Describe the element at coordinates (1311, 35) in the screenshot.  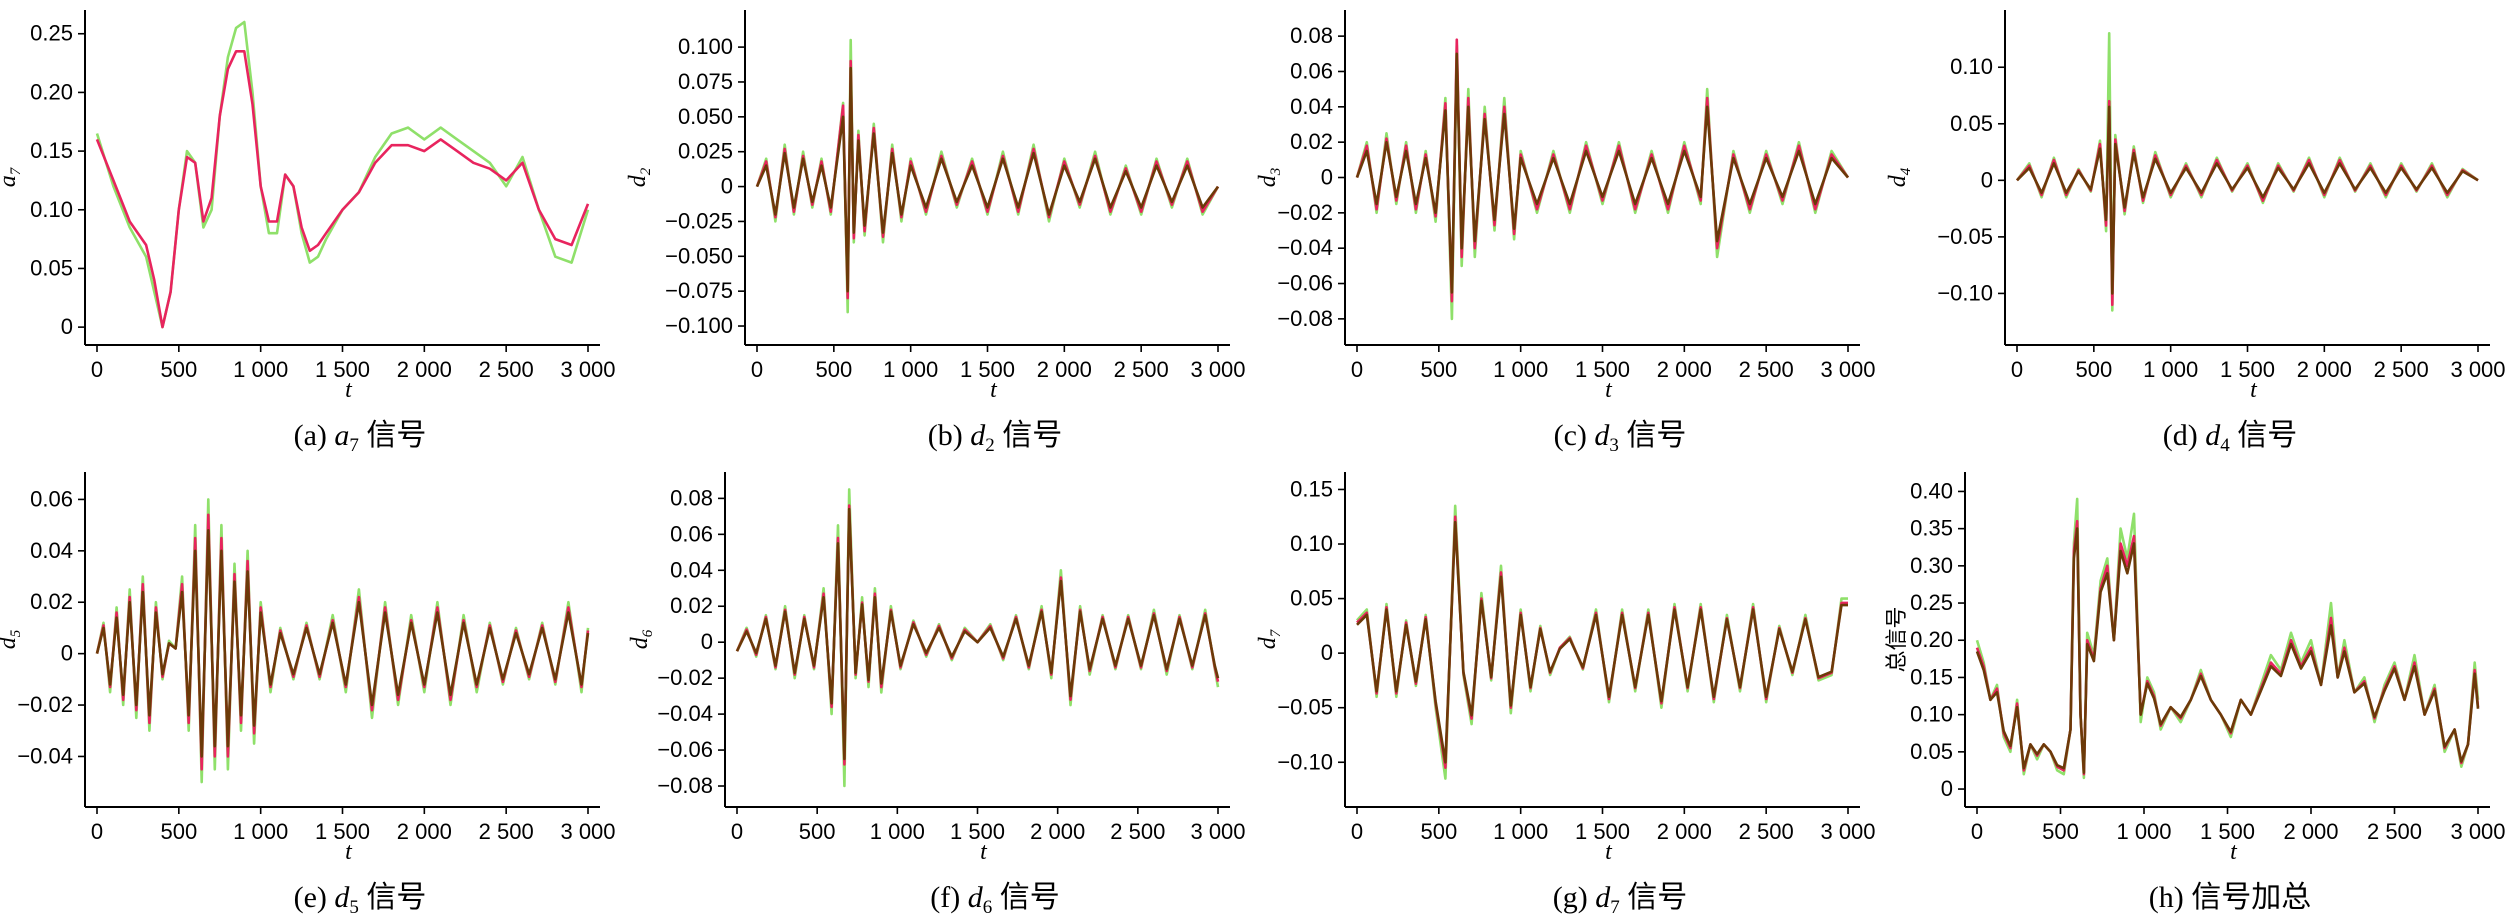
I see `y-tick-label: 0.08` at that location.